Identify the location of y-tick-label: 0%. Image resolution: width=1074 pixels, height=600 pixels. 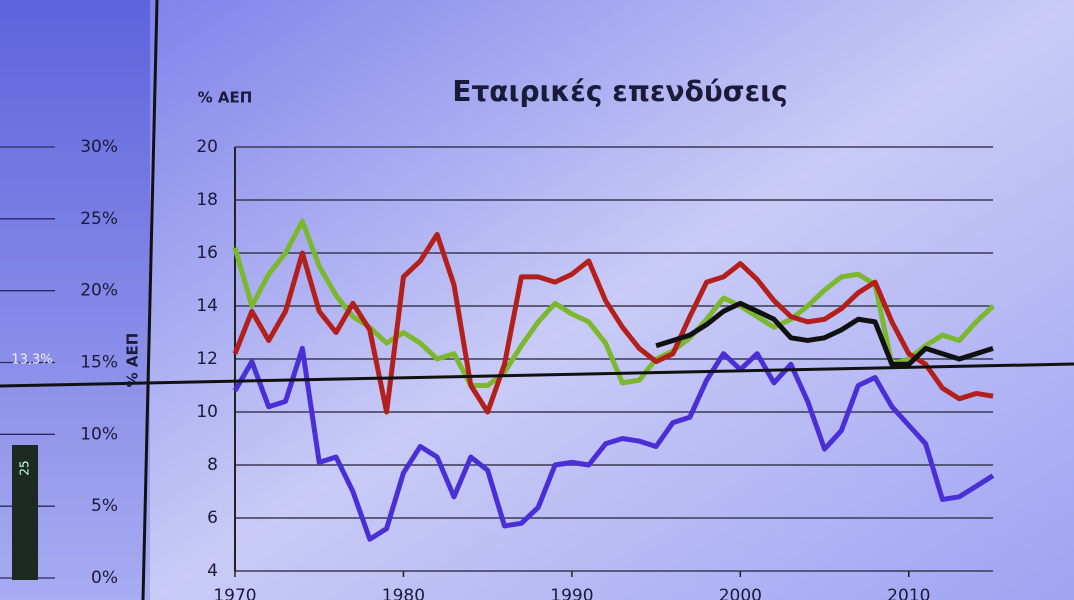
(104, 578).